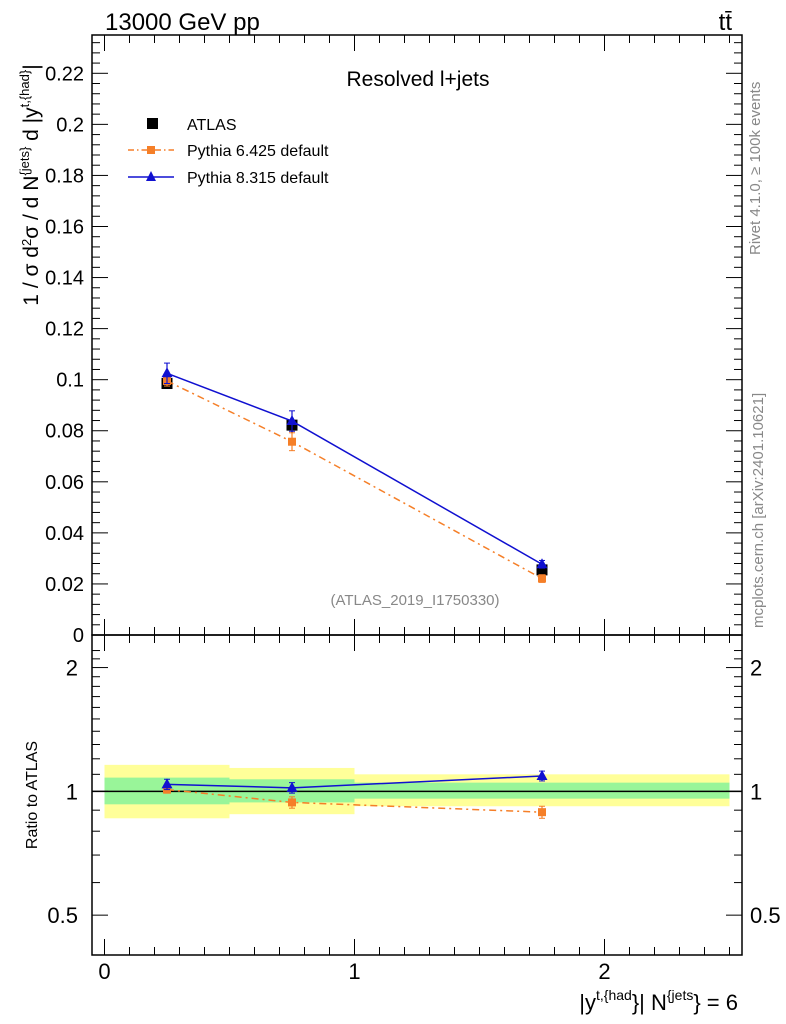 This screenshot has width=786, height=1024. I want to click on ratio-y-axis-label: Ratio to ATLAS, so click(32, 795).